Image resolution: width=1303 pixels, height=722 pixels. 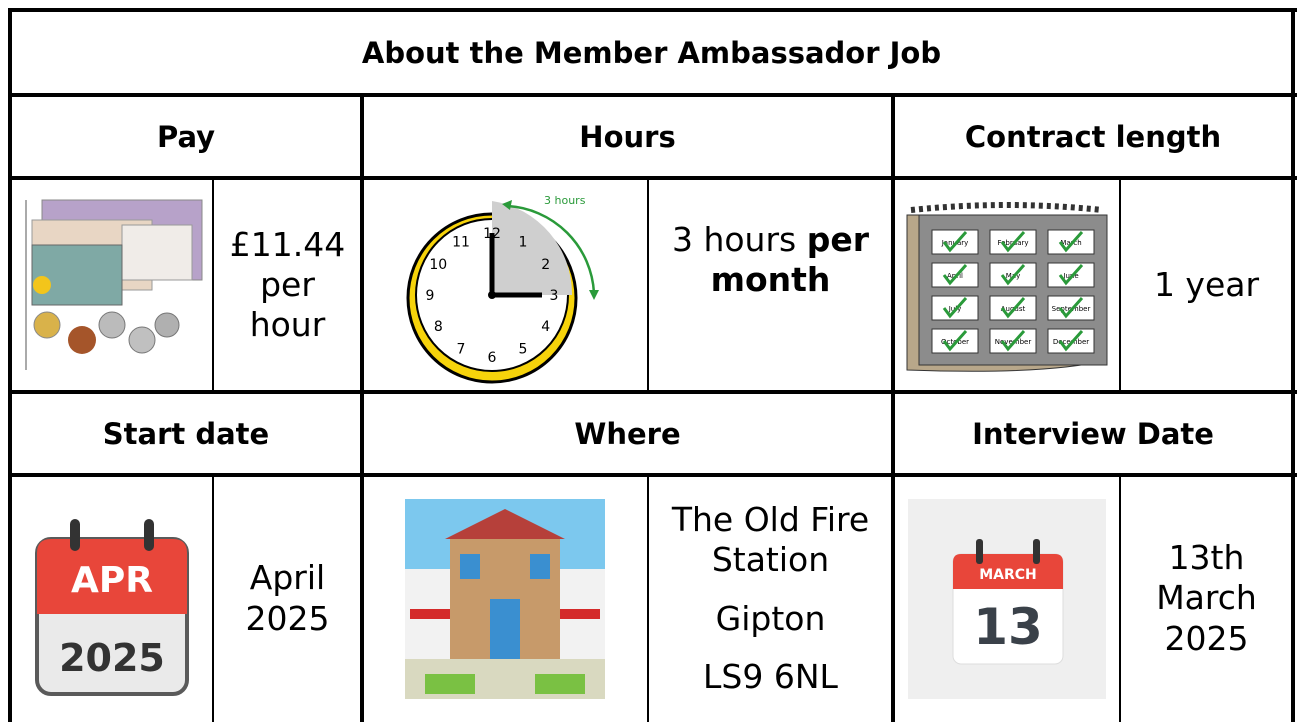 What do you see at coordinates (1093, 433) in the screenshot?
I see `heading: Interview Date` at bounding box center [1093, 433].